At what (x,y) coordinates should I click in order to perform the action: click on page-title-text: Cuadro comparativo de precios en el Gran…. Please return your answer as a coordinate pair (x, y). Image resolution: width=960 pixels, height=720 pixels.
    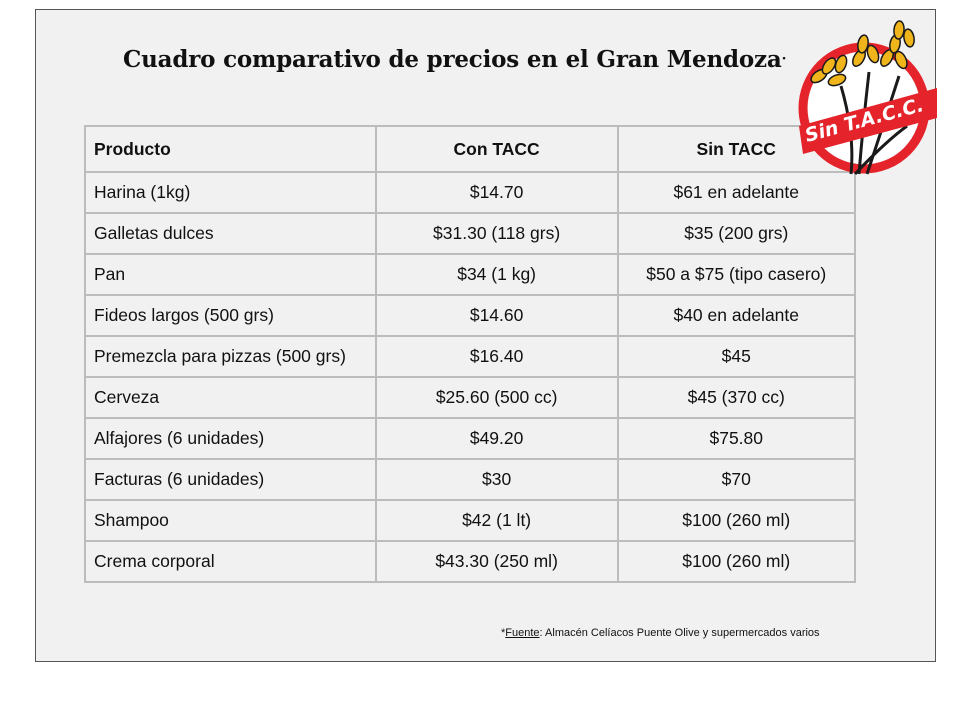
    Looking at the image, I should click on (452, 59).